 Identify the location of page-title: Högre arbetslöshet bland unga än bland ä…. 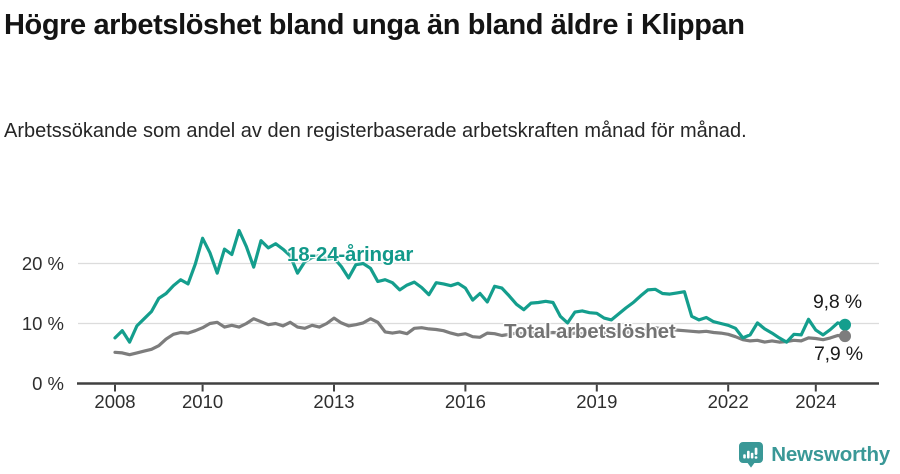
(374, 25).